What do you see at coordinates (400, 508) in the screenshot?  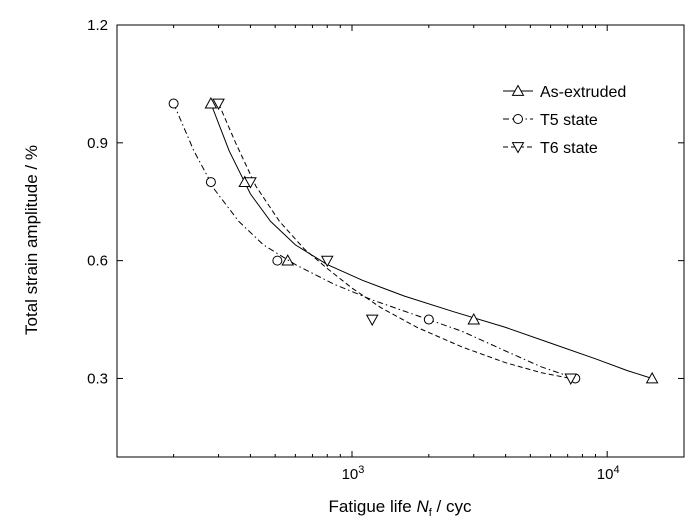 I see `x-axis-label: Fatigue life Nf / cyc` at bounding box center [400, 508].